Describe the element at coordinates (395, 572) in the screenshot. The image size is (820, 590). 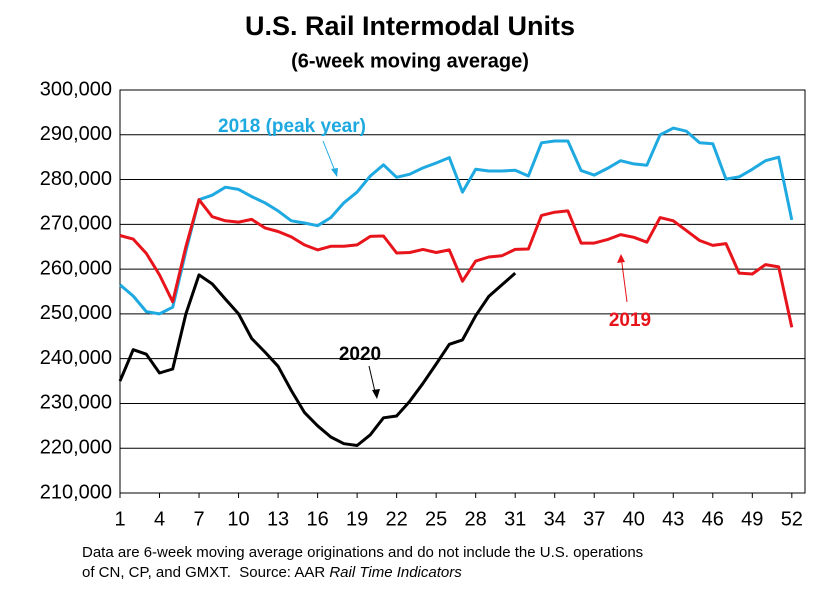
I see `footnote-source: Rail Time Indicators` at that location.